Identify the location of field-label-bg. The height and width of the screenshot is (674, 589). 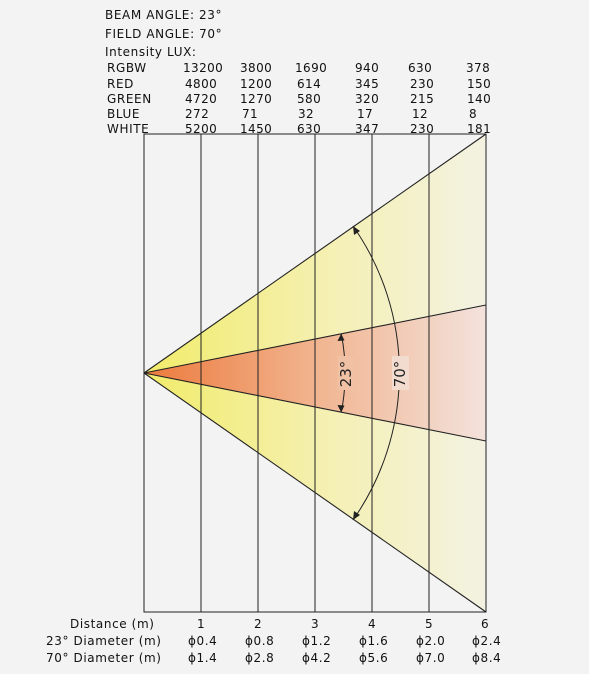
(400, 373).